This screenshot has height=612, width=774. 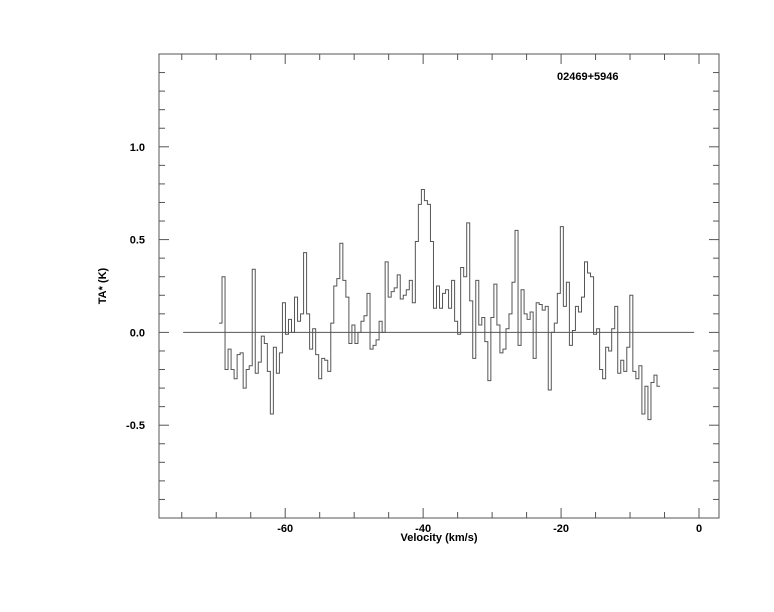 What do you see at coordinates (699, 529) in the screenshot?
I see `x-tick-label: 0` at bounding box center [699, 529].